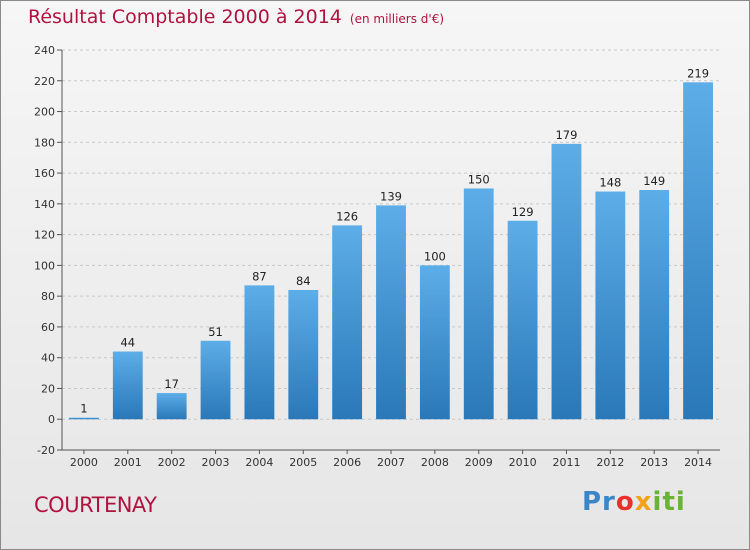 The image size is (750, 550). What do you see at coordinates (44, 81) in the screenshot?
I see `y-tick-label: 220` at bounding box center [44, 81].